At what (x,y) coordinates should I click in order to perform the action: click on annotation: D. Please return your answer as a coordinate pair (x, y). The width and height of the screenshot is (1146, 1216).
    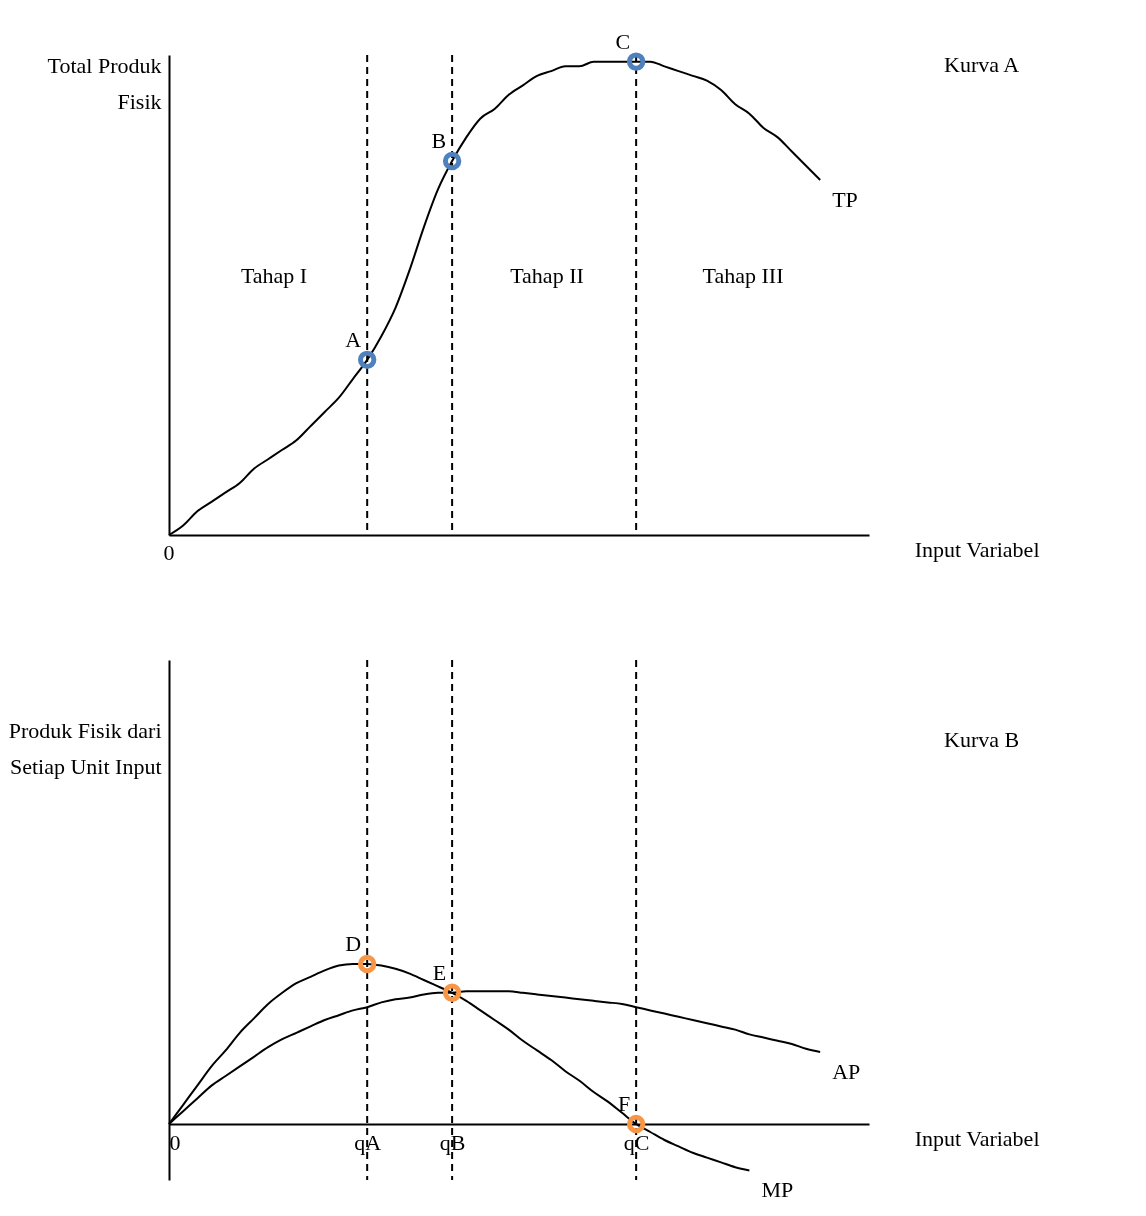
    Looking at the image, I should click on (353, 943).